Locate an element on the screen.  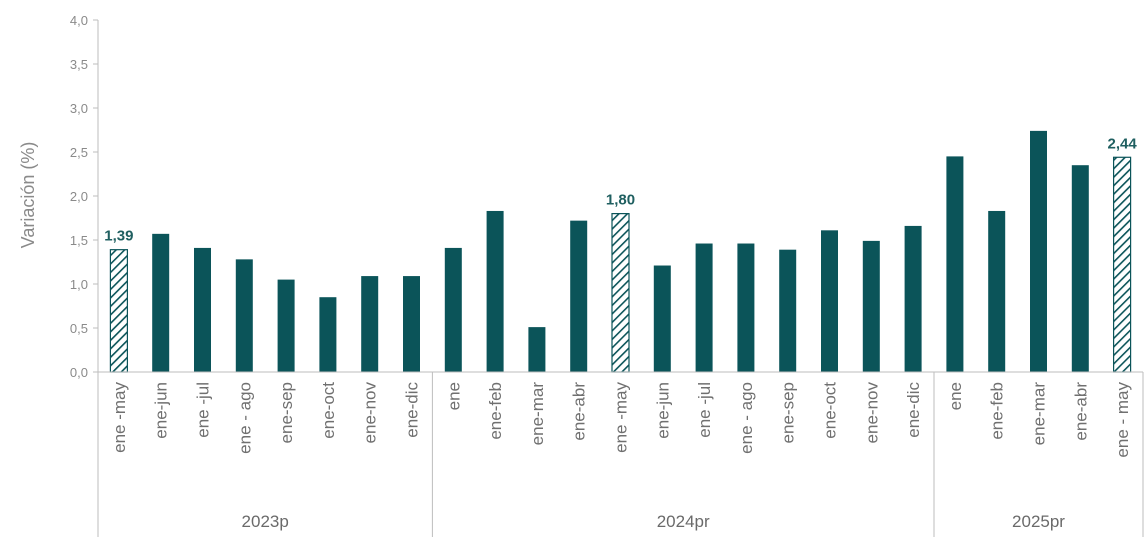
y-tick-label: 2,0 is located at coordinates (79, 196).